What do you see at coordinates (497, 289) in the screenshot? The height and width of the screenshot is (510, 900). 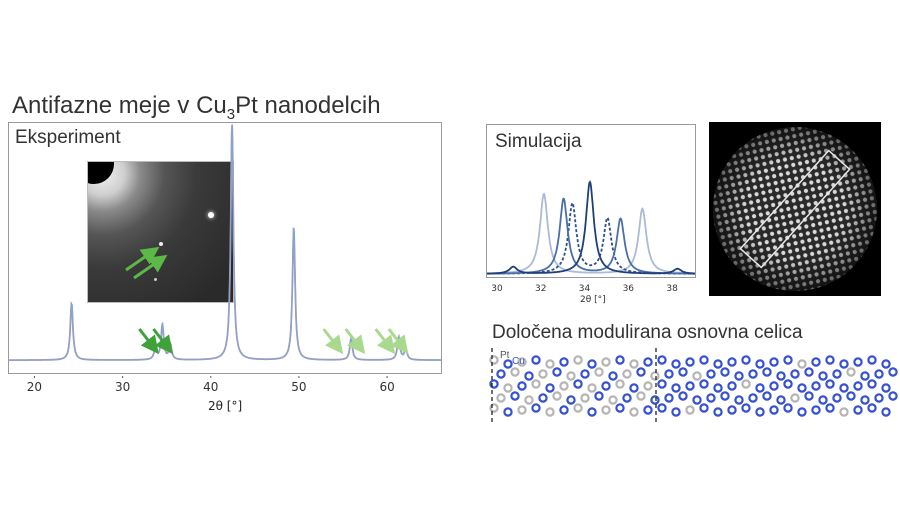 I see `sim-x-tick-label: 30` at bounding box center [497, 289].